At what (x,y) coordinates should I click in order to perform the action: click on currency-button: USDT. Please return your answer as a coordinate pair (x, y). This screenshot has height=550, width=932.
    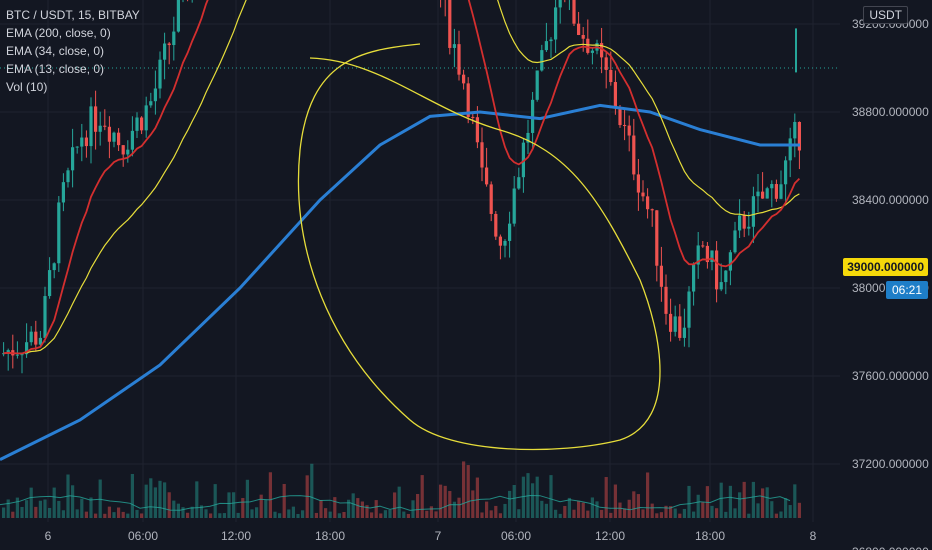
    Looking at the image, I should click on (885, 15).